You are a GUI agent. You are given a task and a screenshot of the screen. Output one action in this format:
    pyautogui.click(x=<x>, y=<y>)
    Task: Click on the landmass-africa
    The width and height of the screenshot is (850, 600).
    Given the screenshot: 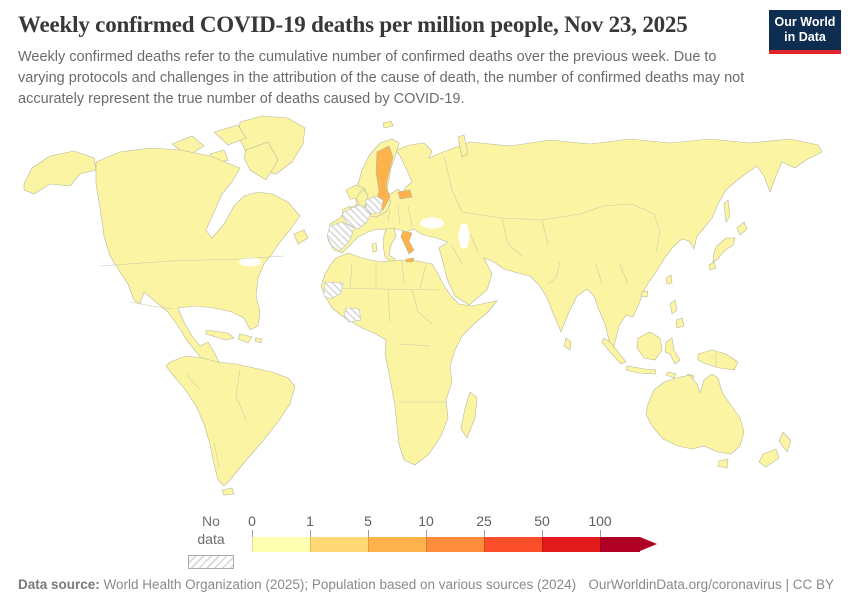 What is the action you would take?
    pyautogui.click(x=409, y=359)
    